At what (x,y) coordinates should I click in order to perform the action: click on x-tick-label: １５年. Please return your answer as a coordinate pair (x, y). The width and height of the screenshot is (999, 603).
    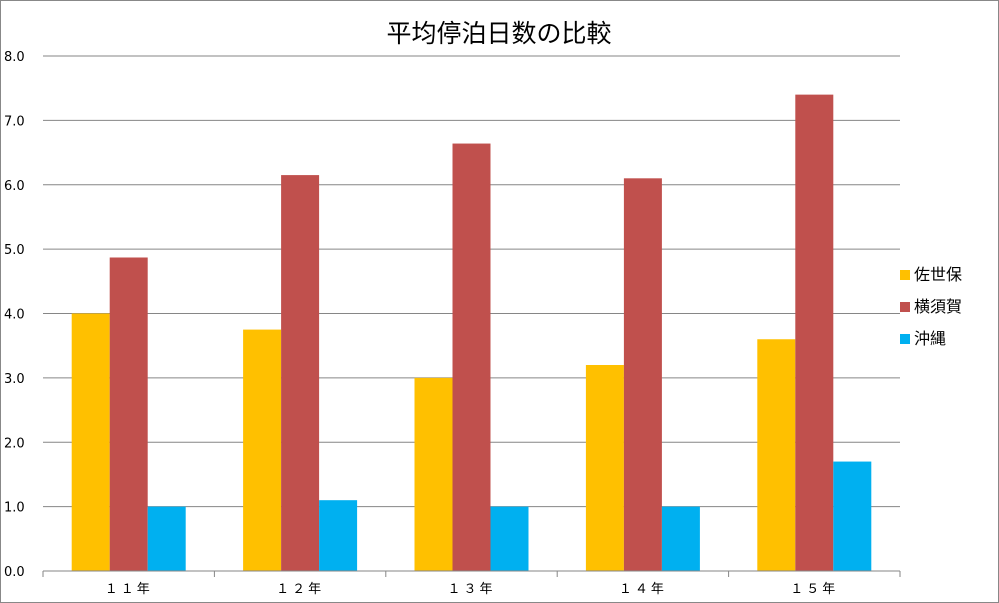
    Looking at the image, I should click on (814, 589).